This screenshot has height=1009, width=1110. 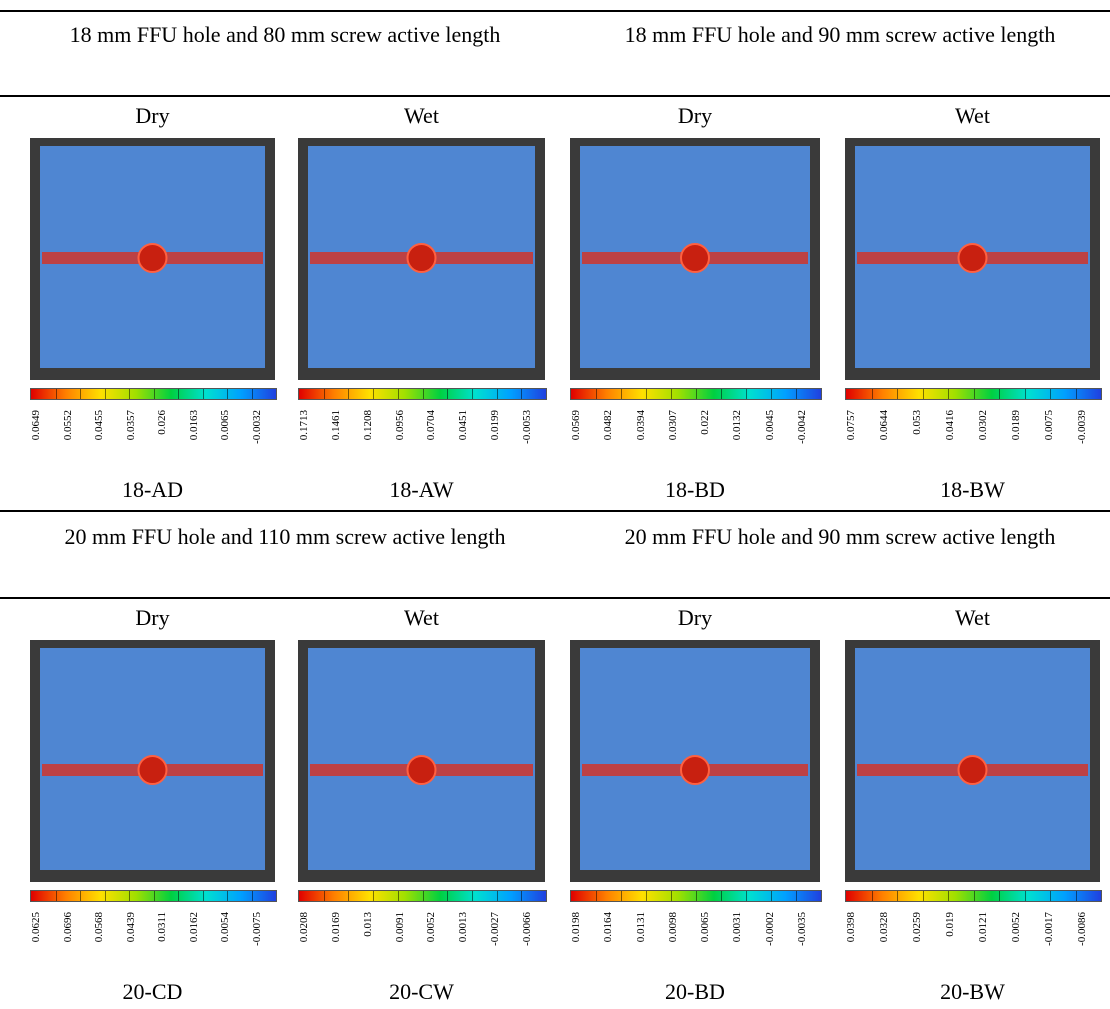 What do you see at coordinates (67, 927) in the screenshot?
I see `colorbar-tick-label: 0.0696` at bounding box center [67, 927].